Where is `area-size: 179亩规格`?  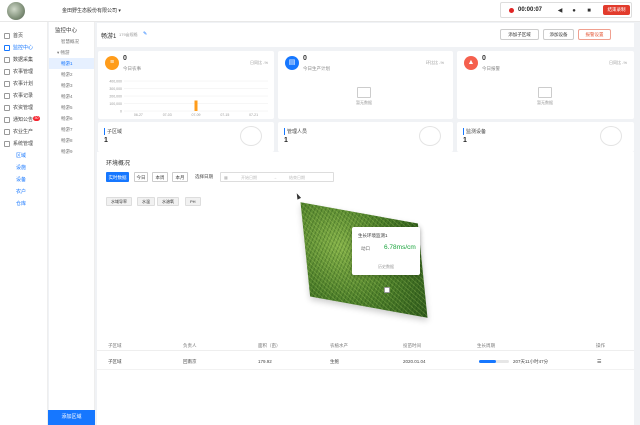
area-size: 179亩规格 is located at coordinates (128, 34).